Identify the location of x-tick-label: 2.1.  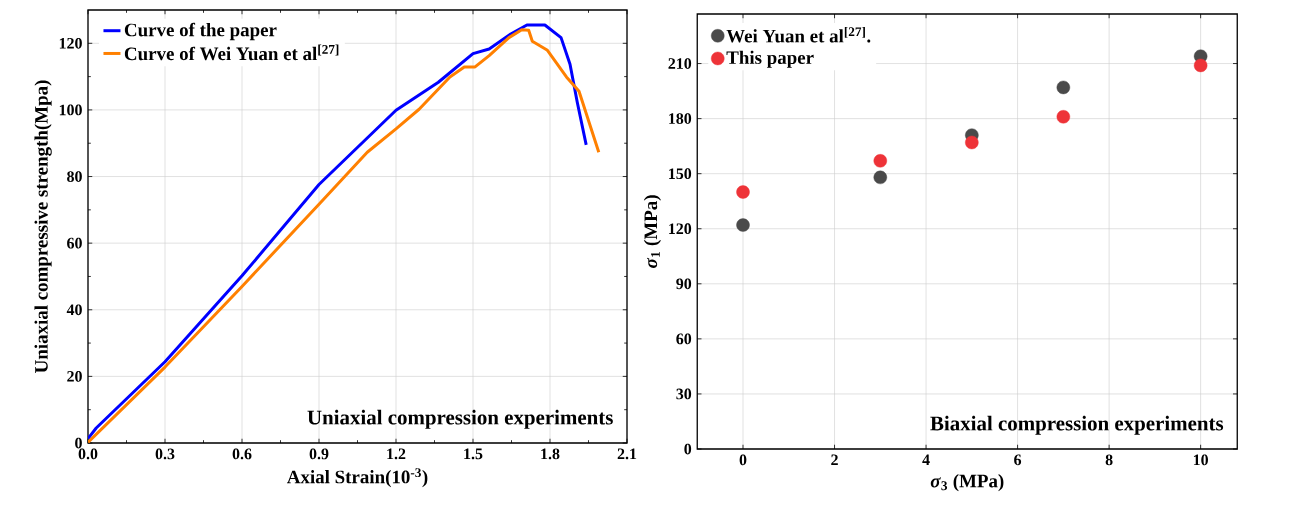
(627, 454).